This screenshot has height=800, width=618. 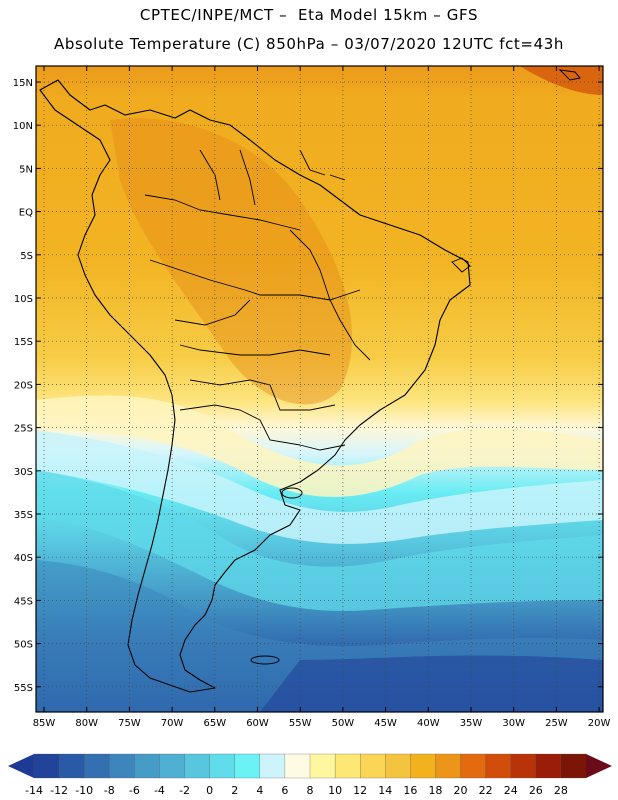 What do you see at coordinates (511, 790) in the screenshot?
I see `colorbar-label: 24` at bounding box center [511, 790].